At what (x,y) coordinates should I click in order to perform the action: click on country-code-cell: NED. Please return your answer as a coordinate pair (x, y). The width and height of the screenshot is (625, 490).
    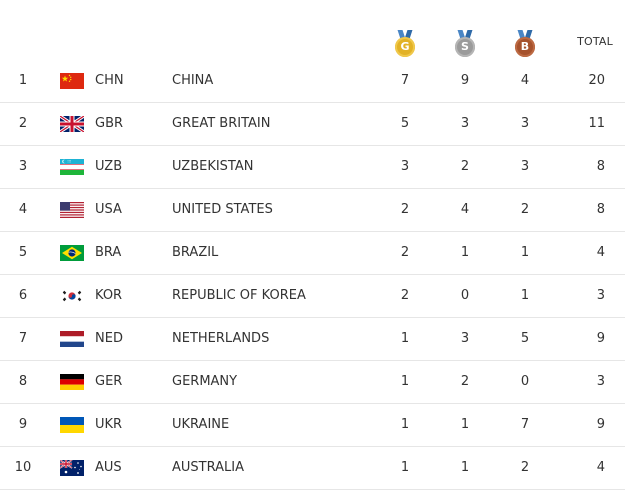
    Looking at the image, I should click on (109, 338).